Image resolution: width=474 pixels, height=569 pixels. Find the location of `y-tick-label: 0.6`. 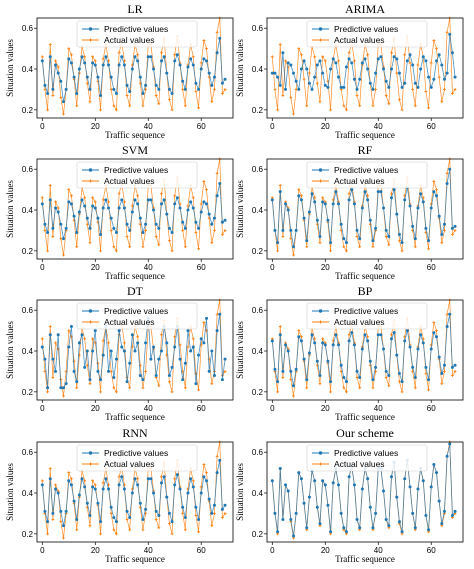

y-tick-label: 0.6 is located at coordinates (28, 28).